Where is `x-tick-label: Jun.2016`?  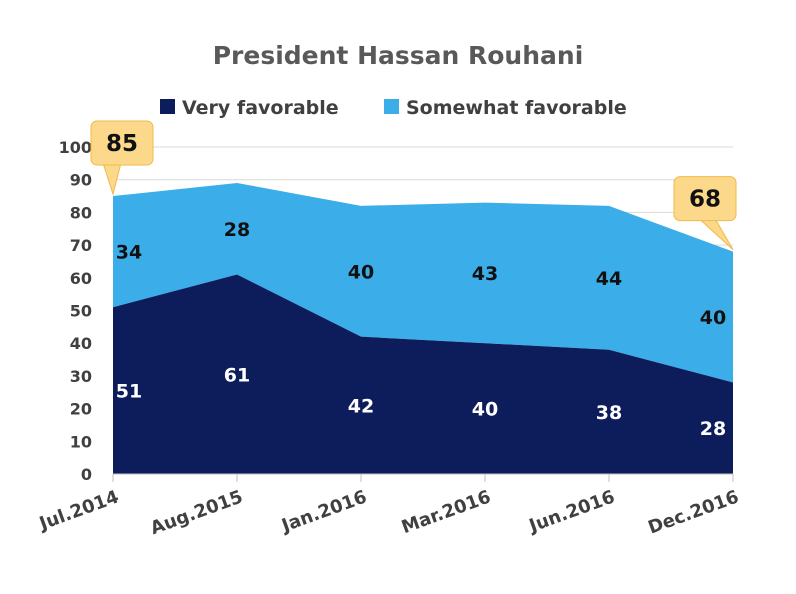
x-tick-label: Jun.2016 is located at coordinates (571, 511).